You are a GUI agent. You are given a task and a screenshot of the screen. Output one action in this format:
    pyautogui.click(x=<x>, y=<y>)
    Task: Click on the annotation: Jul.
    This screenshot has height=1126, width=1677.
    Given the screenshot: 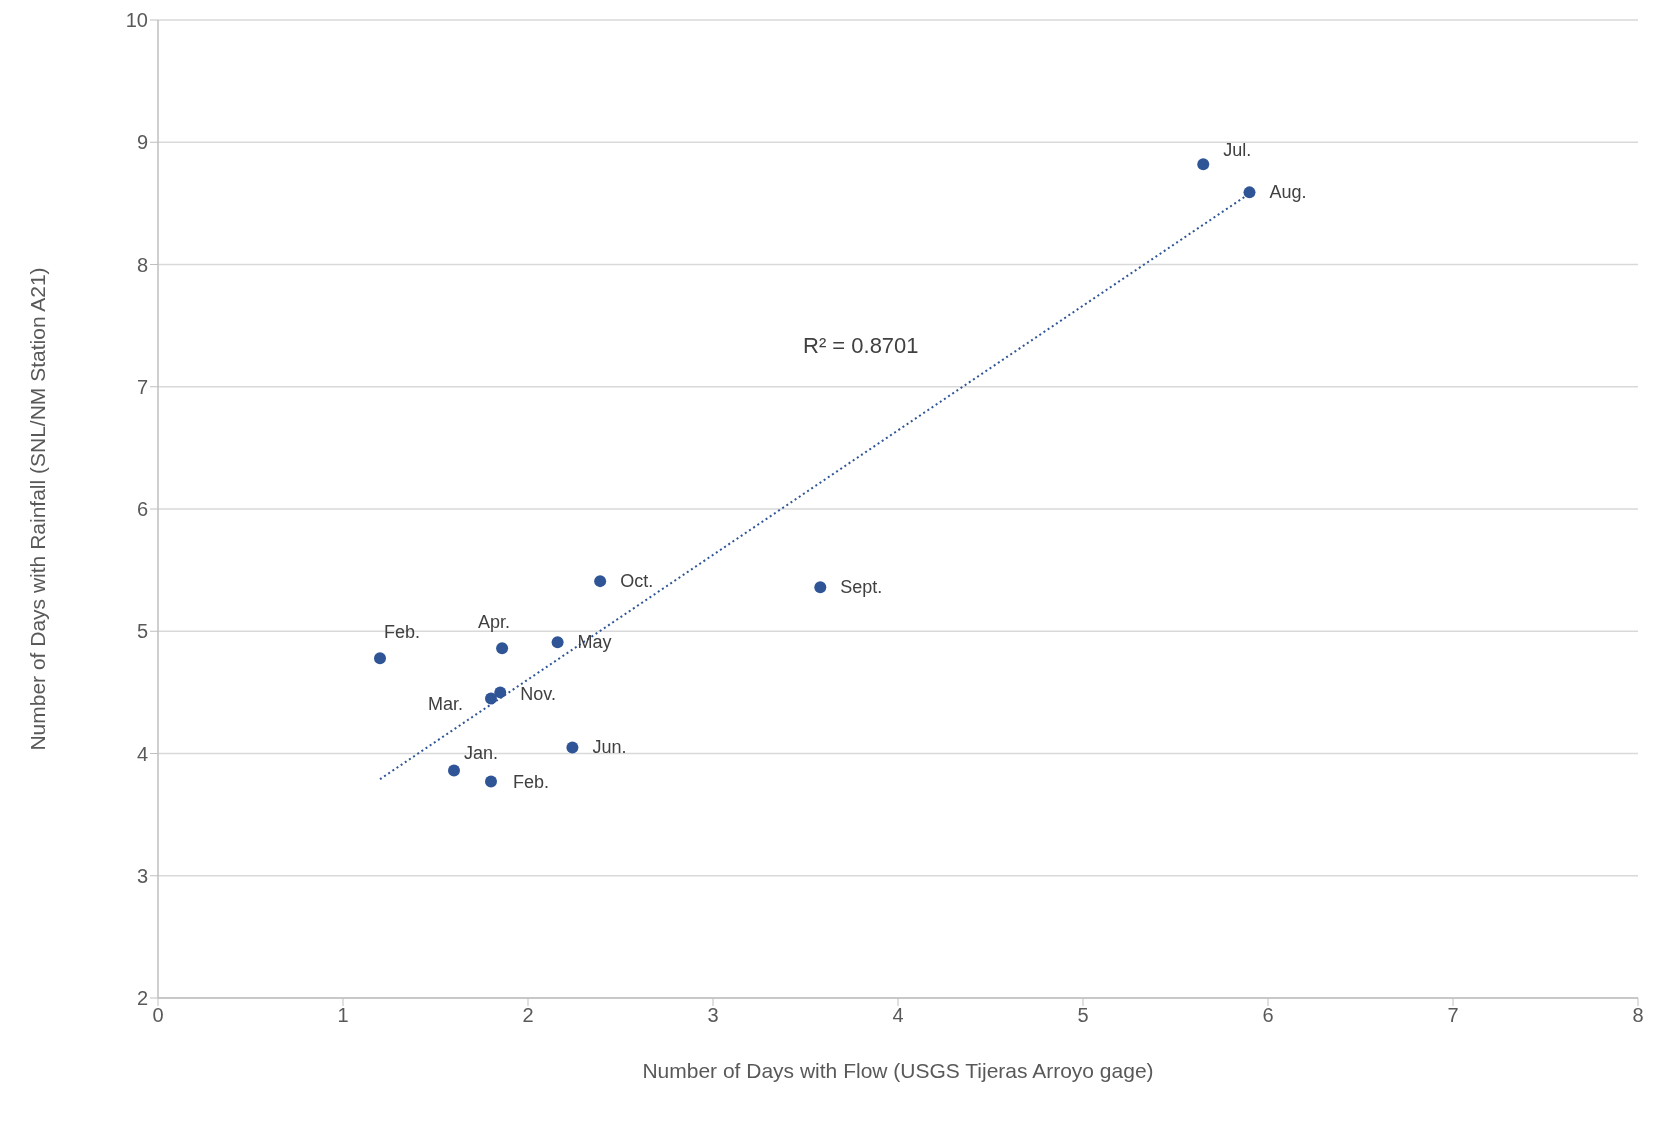 What is the action you would take?
    pyautogui.click(x=1237, y=150)
    